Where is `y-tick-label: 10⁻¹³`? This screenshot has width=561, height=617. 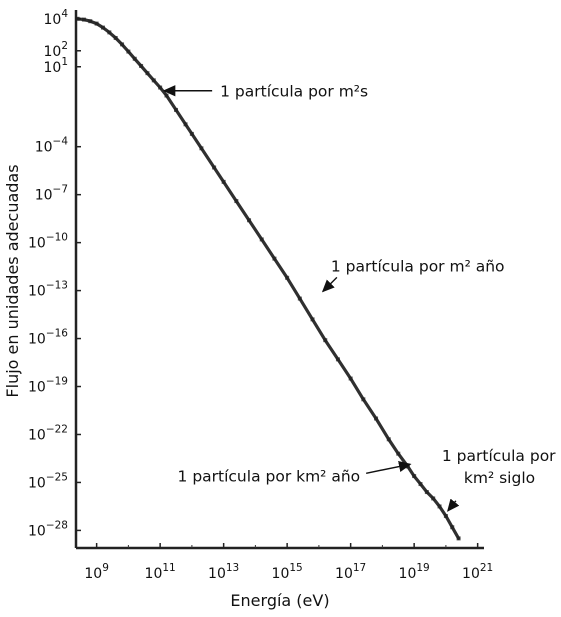
y-tick-label: 10⁻¹³ is located at coordinates (48, 290).